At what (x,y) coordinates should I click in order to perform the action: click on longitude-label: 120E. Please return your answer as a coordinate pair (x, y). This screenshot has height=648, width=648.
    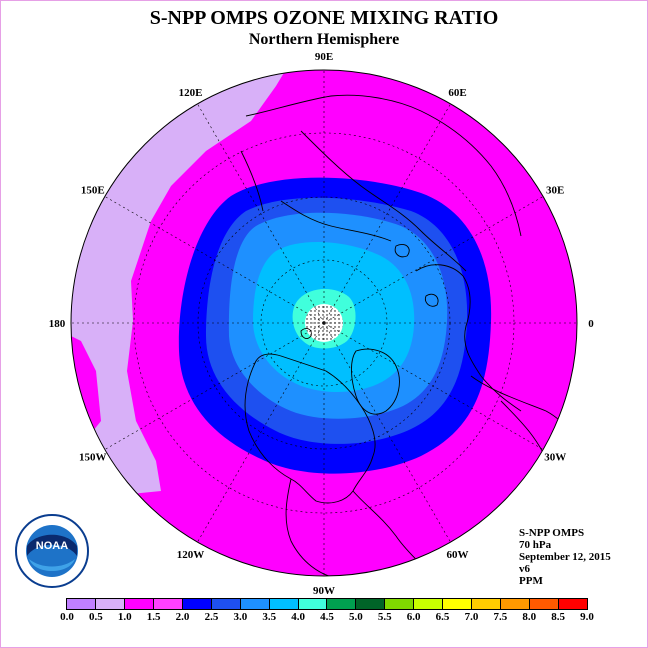
    Looking at the image, I should click on (191, 93).